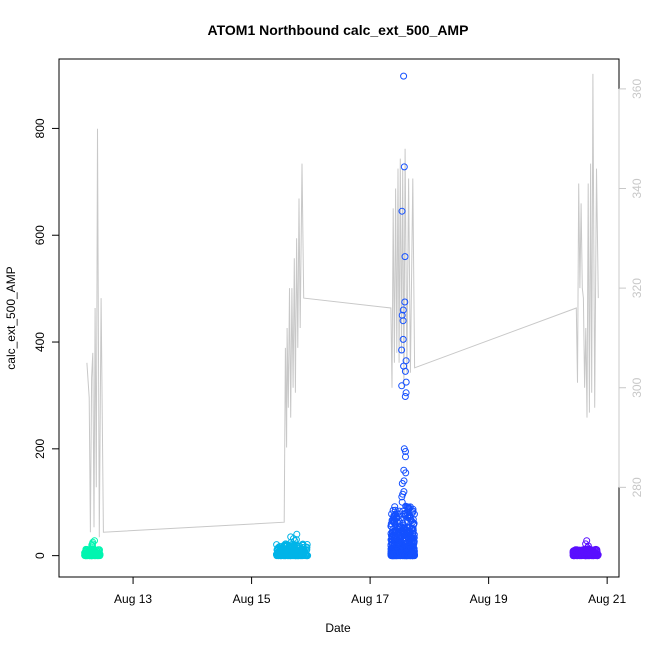  What do you see at coordinates (133, 599) in the screenshot?
I see `x-tick-label: Aug 13` at bounding box center [133, 599].